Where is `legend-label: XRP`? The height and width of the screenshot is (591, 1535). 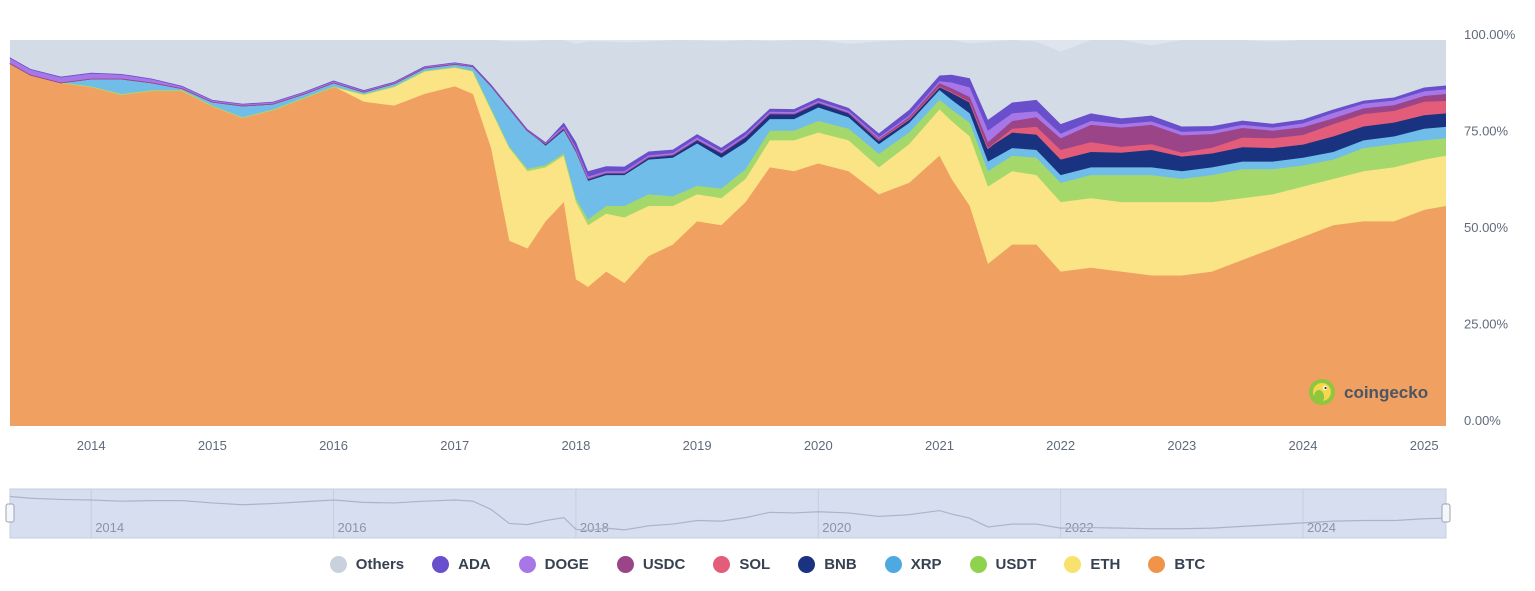
legend-label: XRP is located at coordinates (926, 564).